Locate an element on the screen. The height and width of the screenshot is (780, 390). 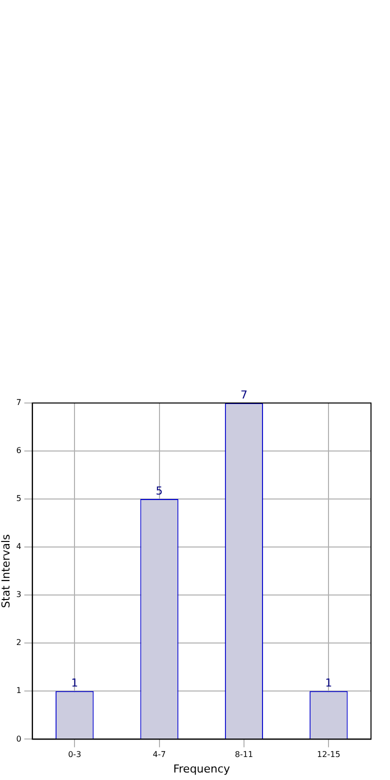
y-tick-label: 2 is located at coordinates (19, 643).